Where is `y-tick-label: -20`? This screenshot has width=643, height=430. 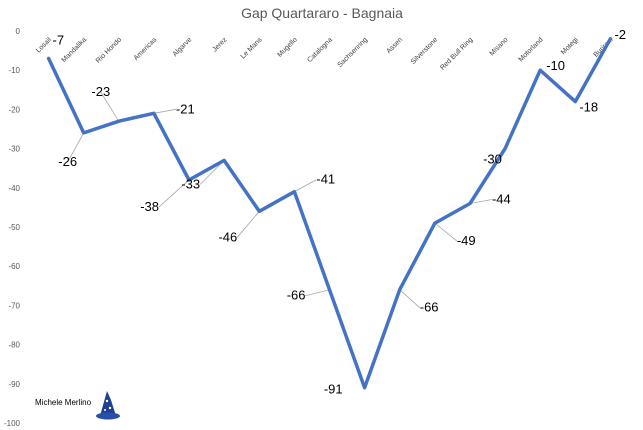
y-tick-label: -20 is located at coordinates (14, 109).